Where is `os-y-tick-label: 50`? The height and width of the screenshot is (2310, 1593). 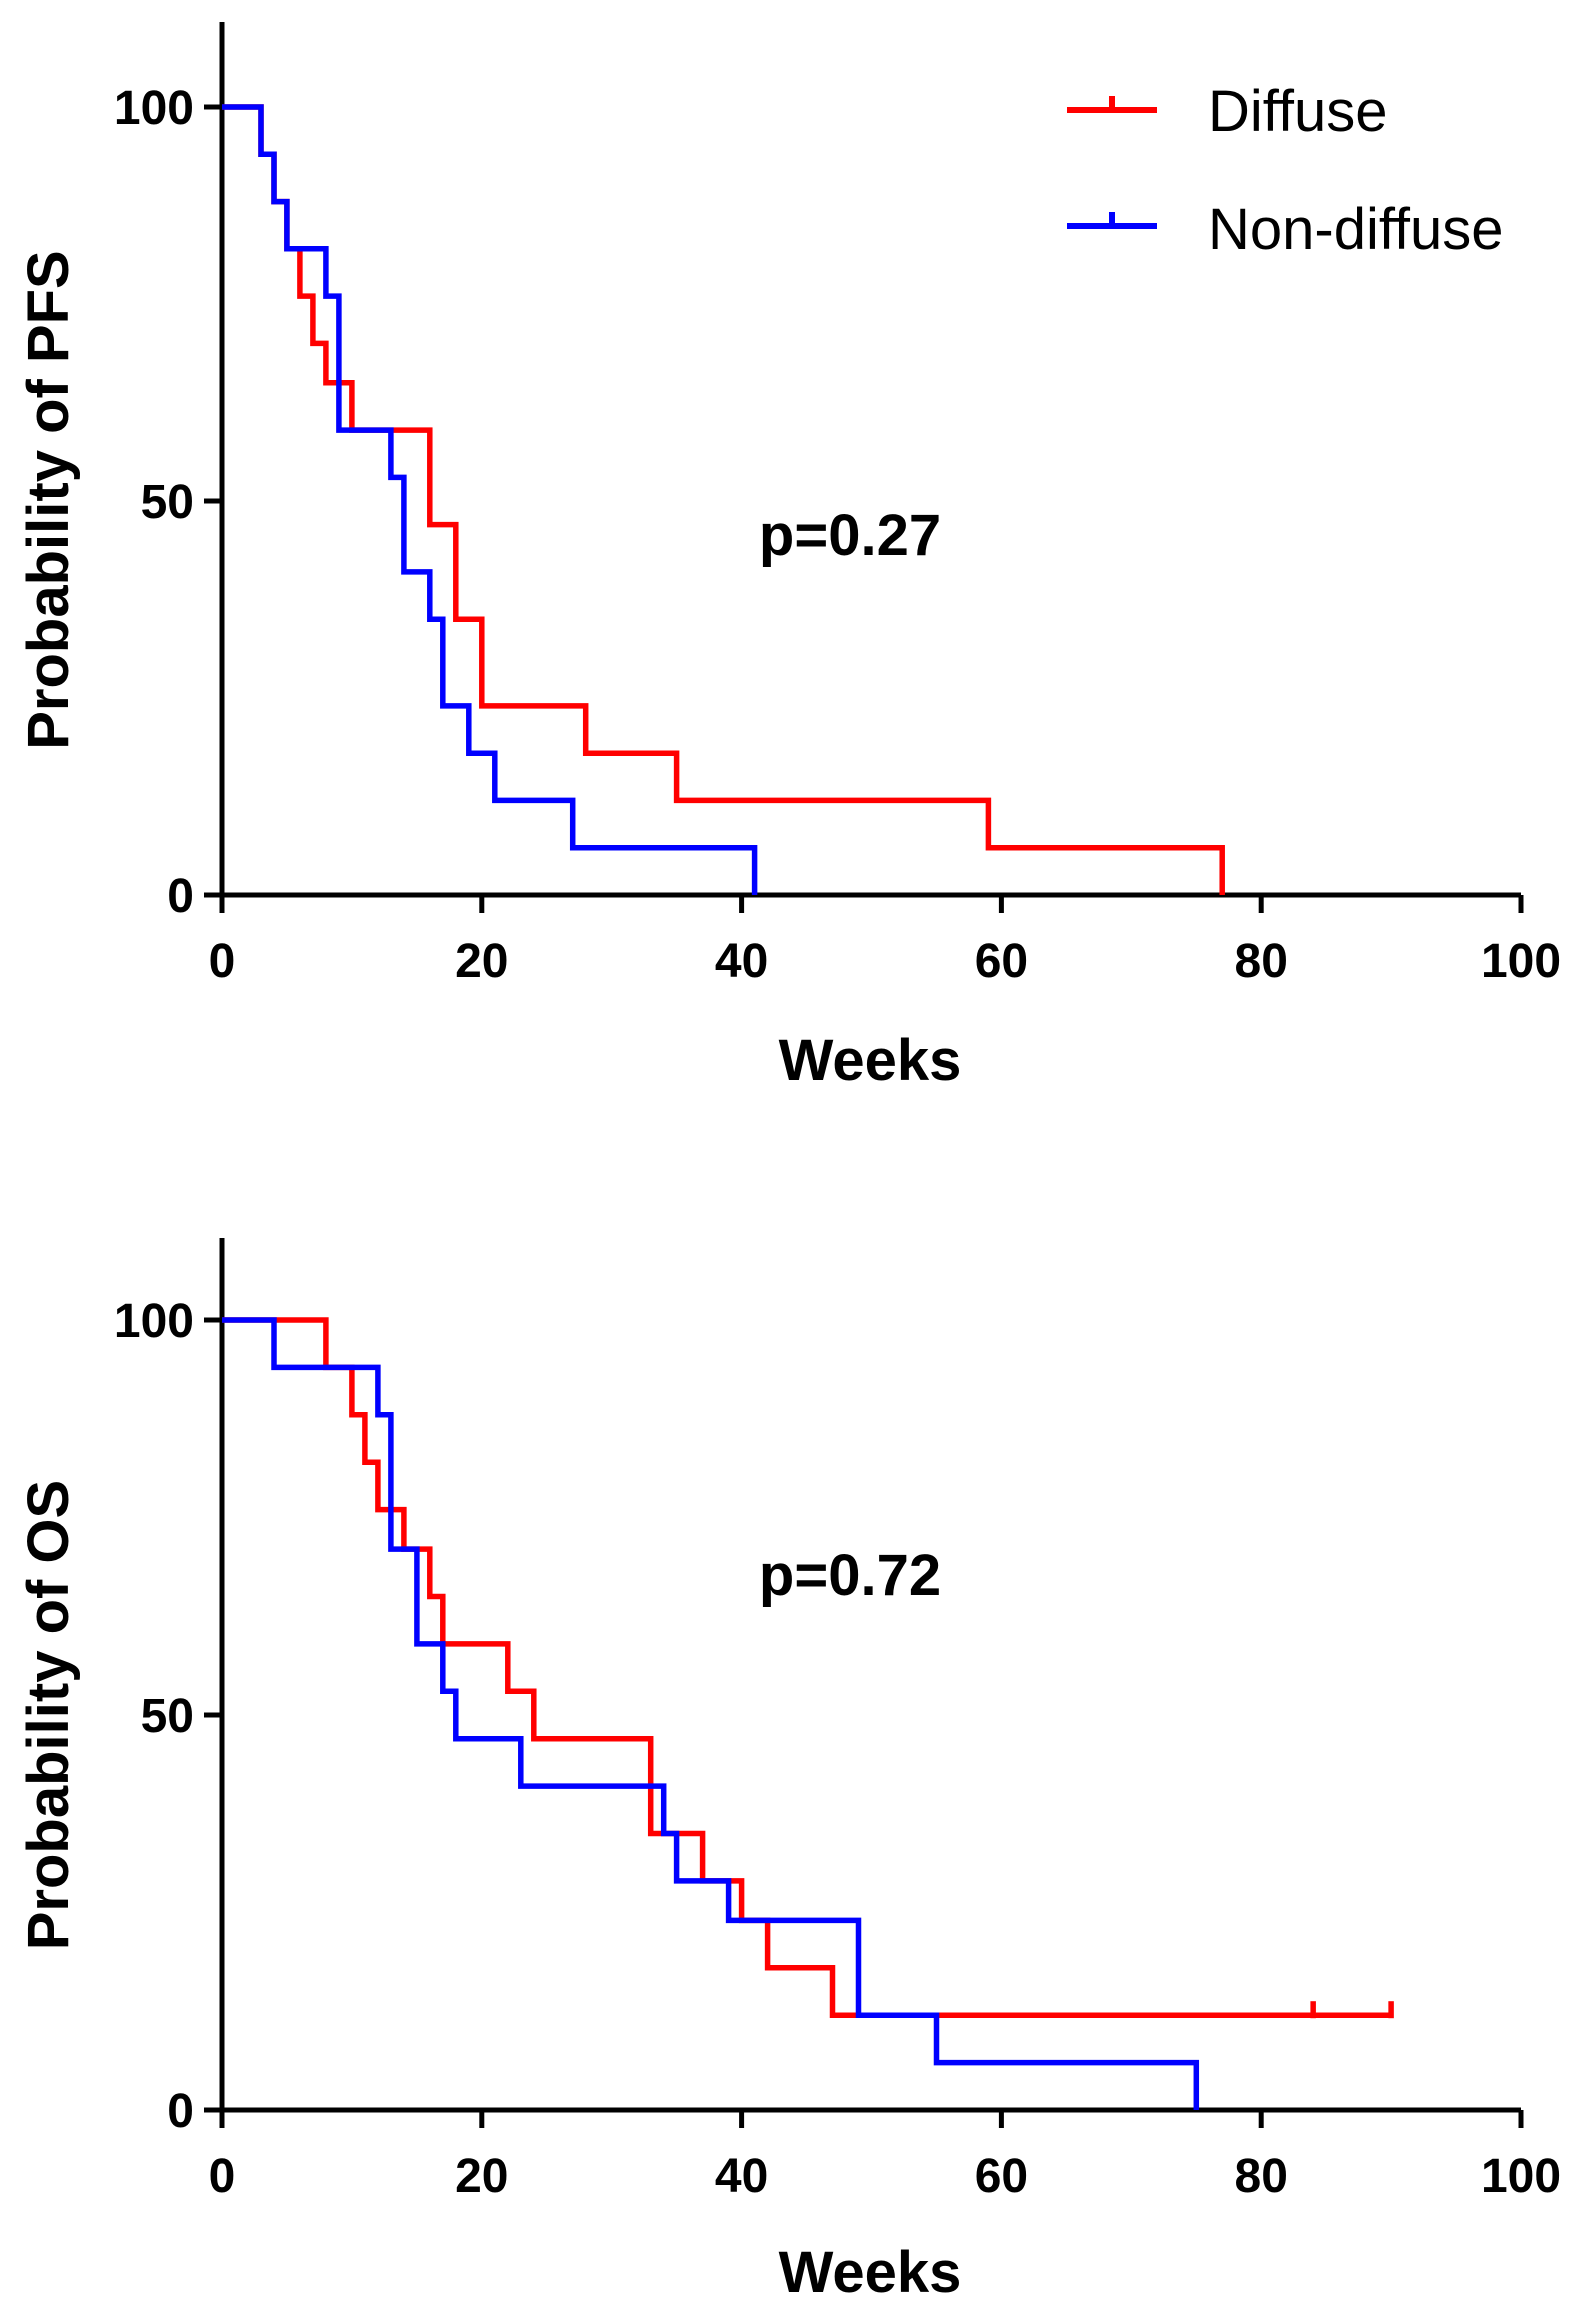
os-y-tick-label: 50 is located at coordinates (167, 1716).